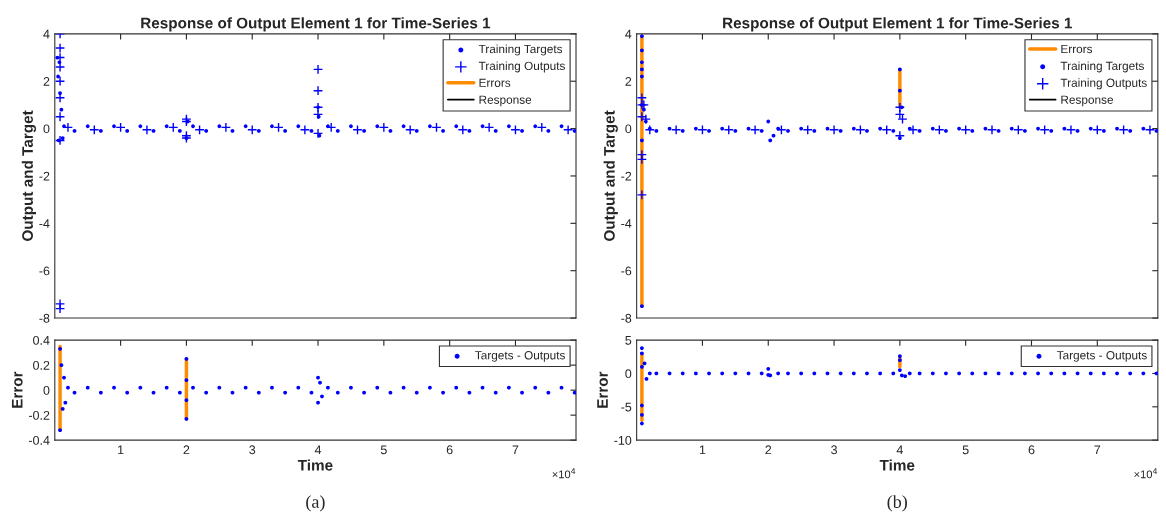  Describe the element at coordinates (41, 365) in the screenshot. I see `y-tick-label: 0.2` at that location.